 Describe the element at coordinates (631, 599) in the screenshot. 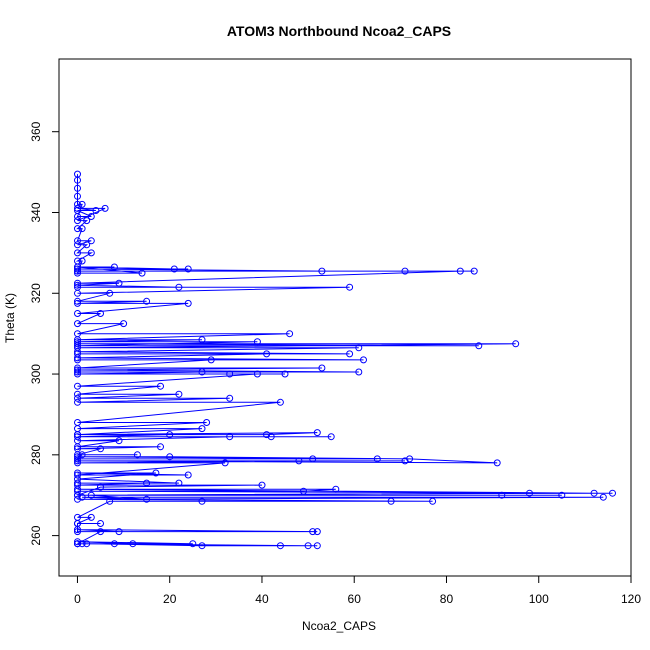

I see `x-tick-label: 120` at that location.